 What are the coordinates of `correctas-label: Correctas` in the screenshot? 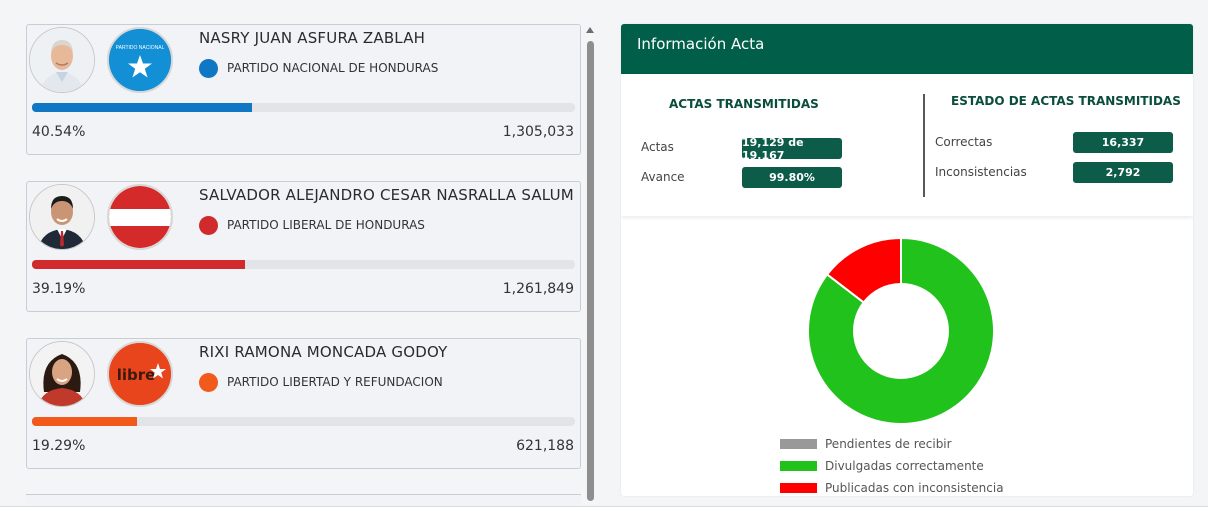 It's located at (964, 142).